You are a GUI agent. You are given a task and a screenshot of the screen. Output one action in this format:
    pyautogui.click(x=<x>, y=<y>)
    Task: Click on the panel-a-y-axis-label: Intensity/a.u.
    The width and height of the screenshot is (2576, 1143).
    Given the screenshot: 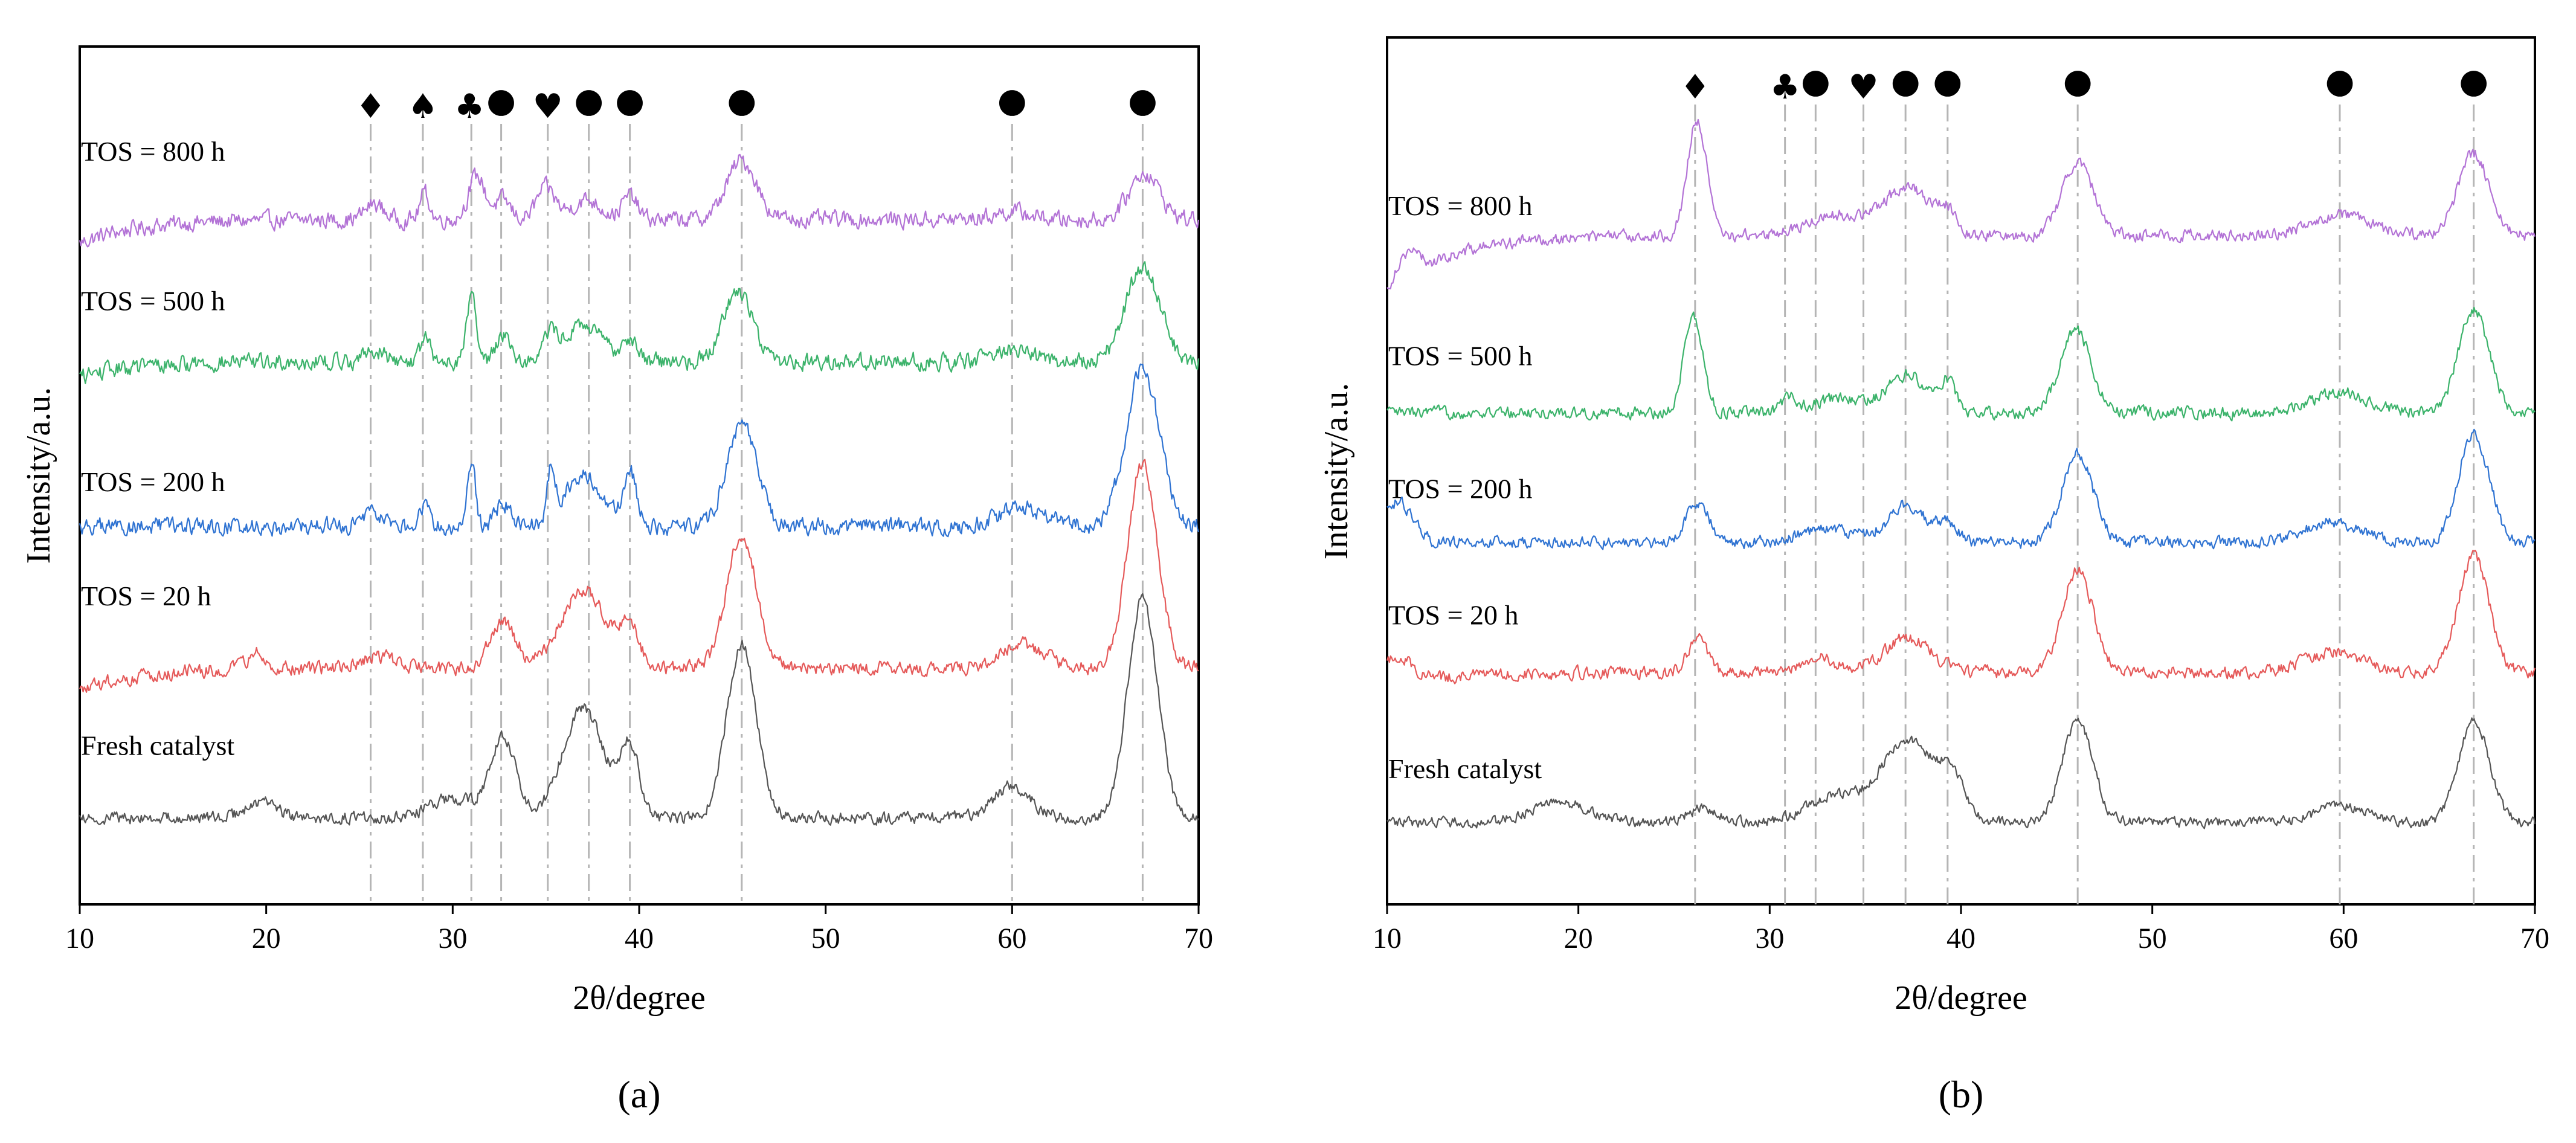 What is the action you would take?
    pyautogui.click(x=39, y=475)
    